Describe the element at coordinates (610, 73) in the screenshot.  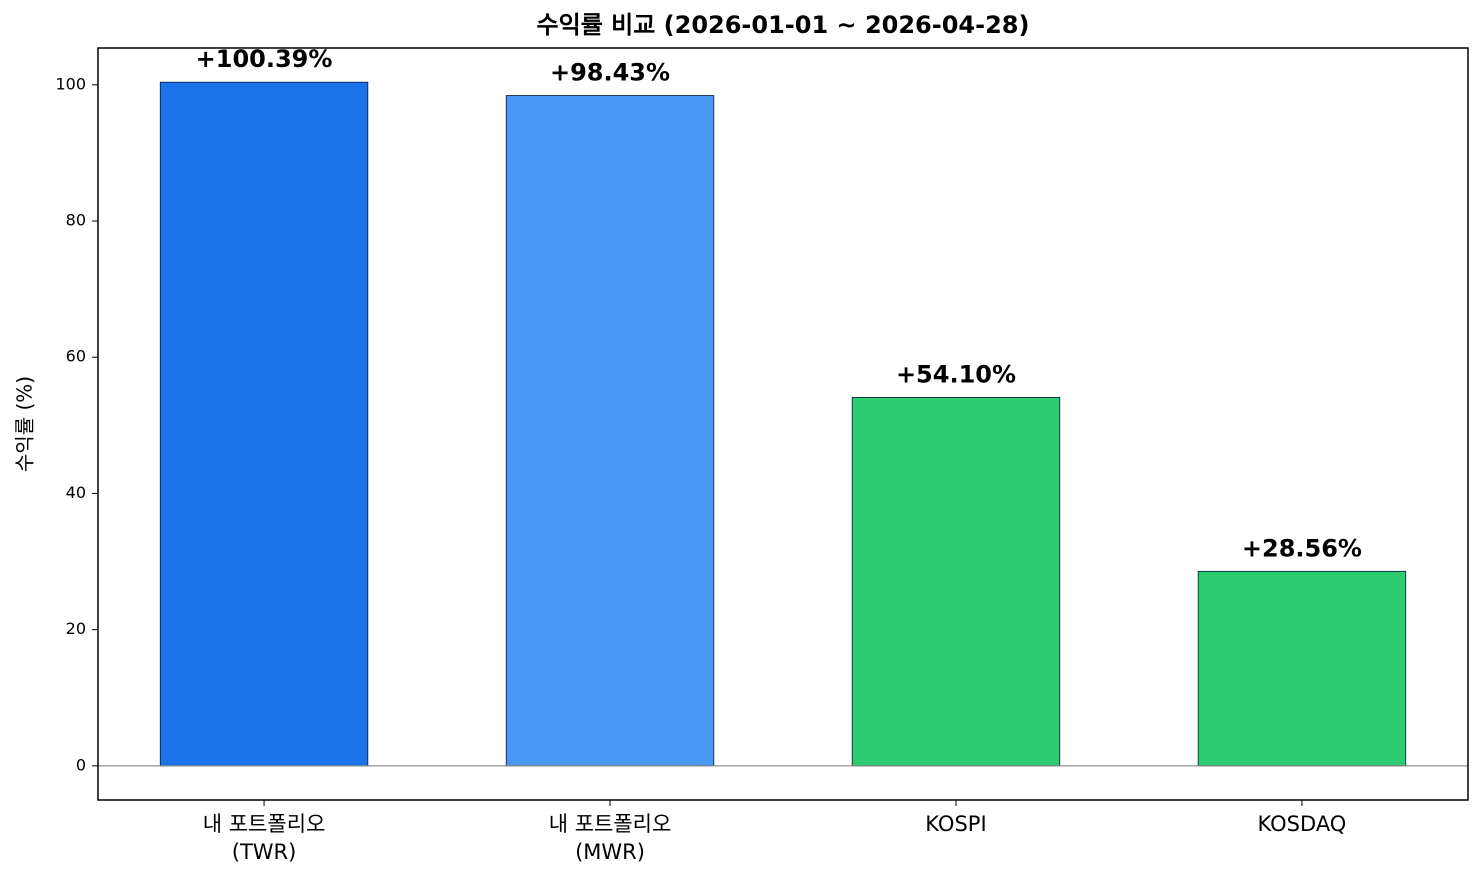
I see `value-label: +98.43%` at that location.